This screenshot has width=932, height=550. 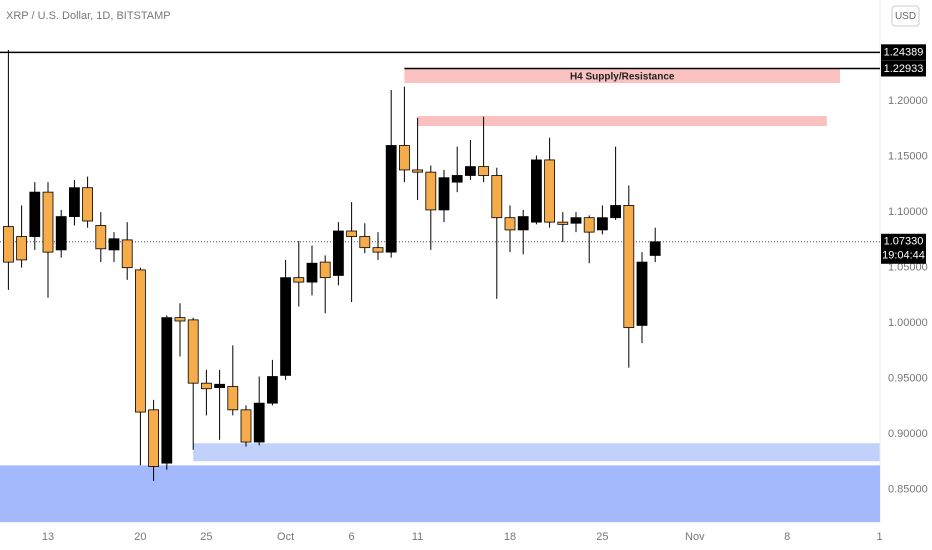 I want to click on price-line-label: 1.22933, so click(x=904, y=69).